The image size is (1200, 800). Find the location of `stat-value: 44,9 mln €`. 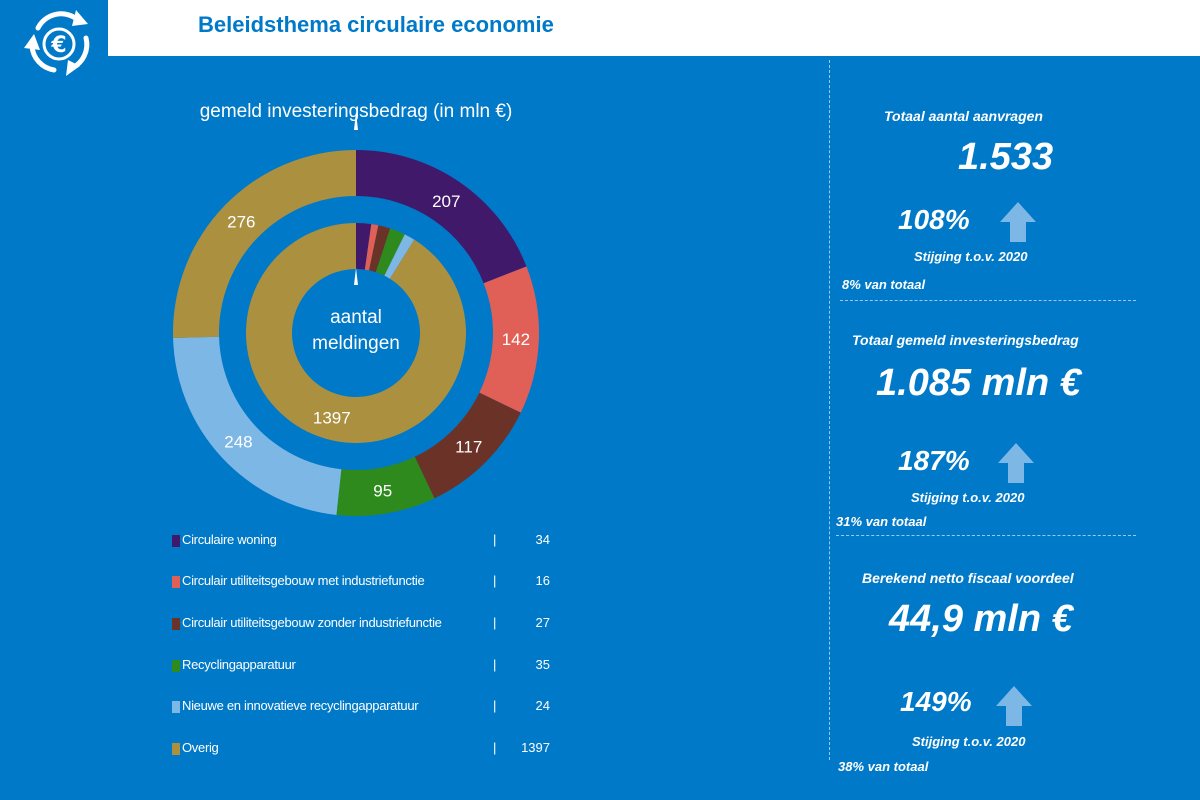

stat-value: 44,9 mln € is located at coordinates (981, 619).